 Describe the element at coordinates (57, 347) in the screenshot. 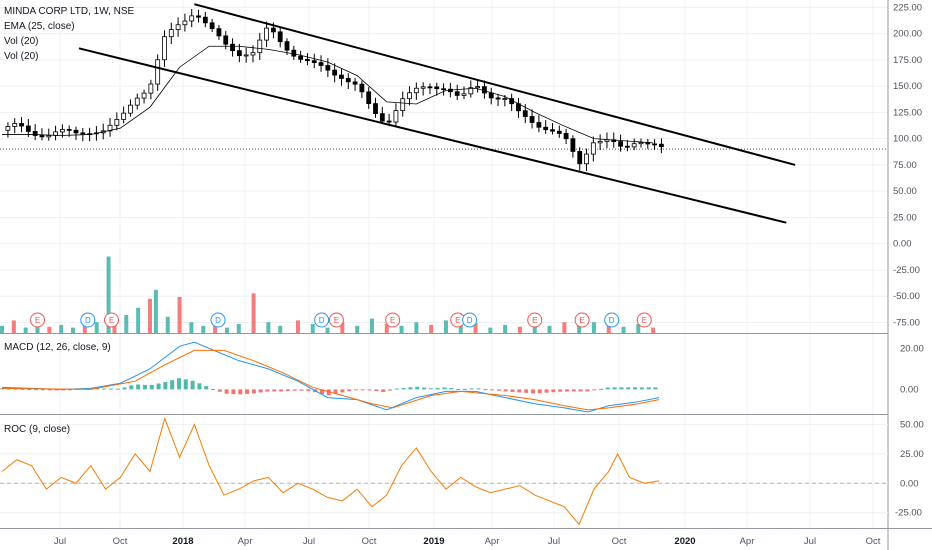

I see `macd-pane-label: MACD (12, 26, close, 9)` at that location.